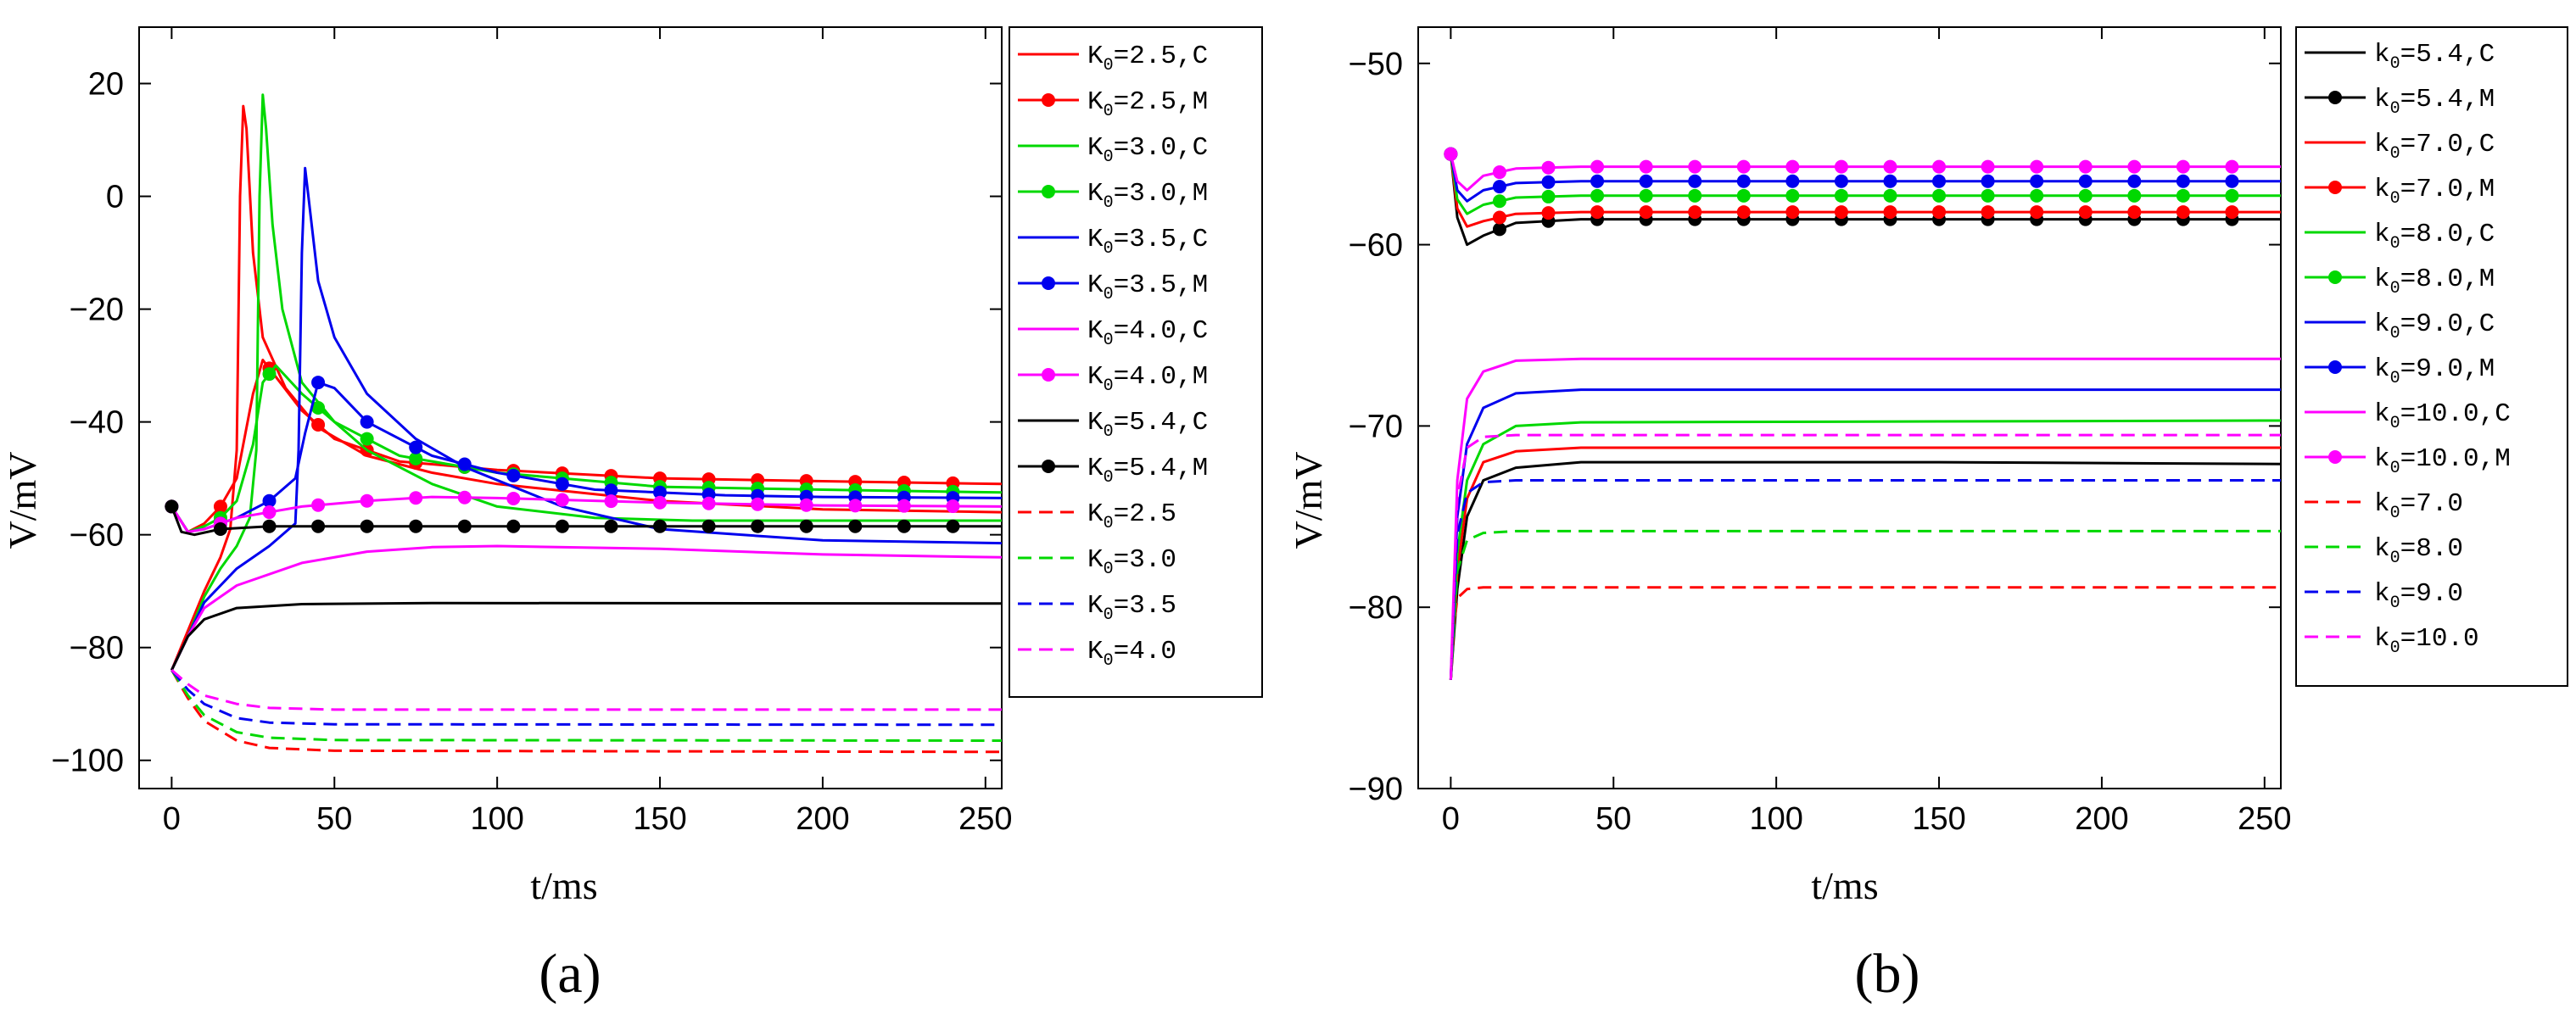 This screenshot has height=1009, width=2576. What do you see at coordinates (1613, 819) in the screenshot?
I see `x-tick-label: 50` at bounding box center [1613, 819].